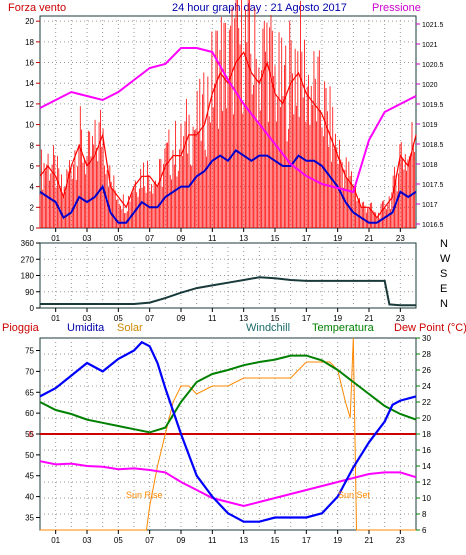  Describe the element at coordinates (29, 371) in the screenshot. I see `y-tick-label: 70` at that location.